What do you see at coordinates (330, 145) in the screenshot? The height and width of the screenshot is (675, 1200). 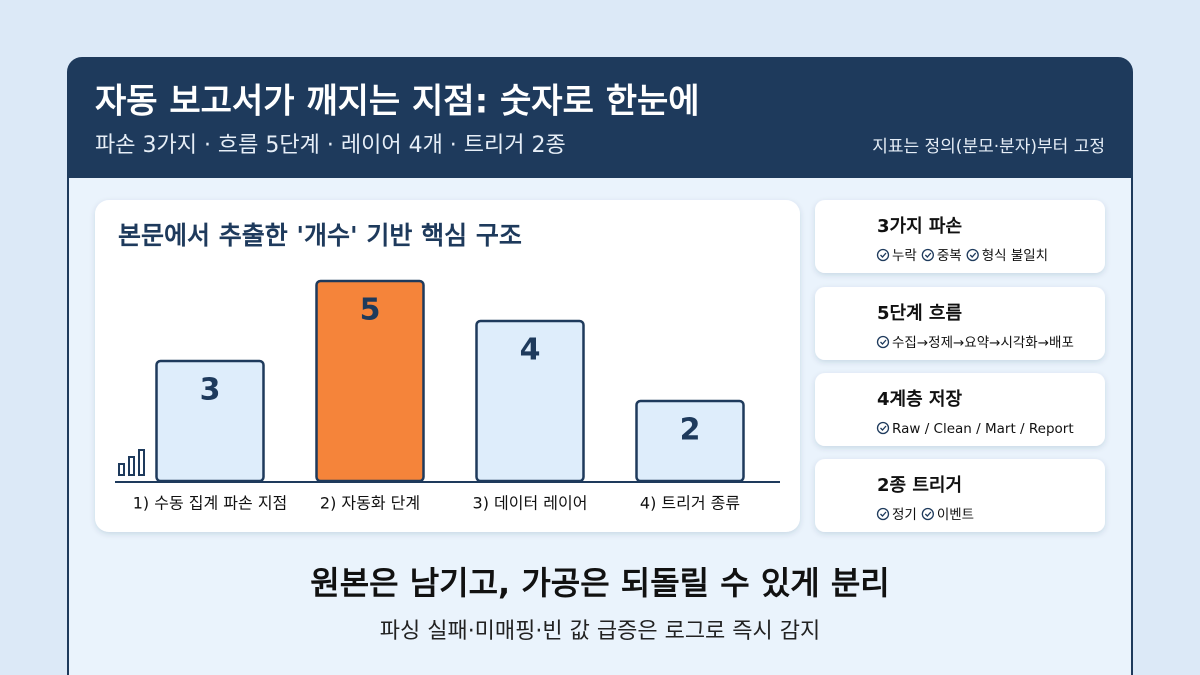 I see `subtitle: 파손 3가지 · 흐름 5단계 · 레이어 4개 · 트리거 2종` at bounding box center [330, 145].